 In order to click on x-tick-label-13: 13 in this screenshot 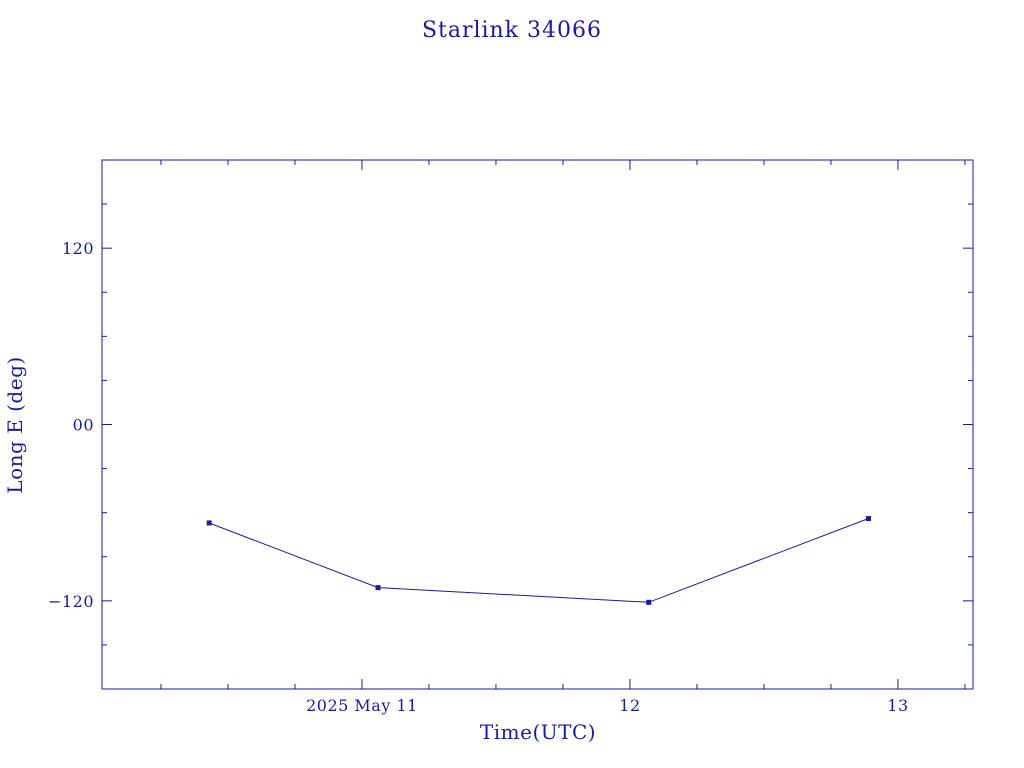, I will do `click(897, 705)`.